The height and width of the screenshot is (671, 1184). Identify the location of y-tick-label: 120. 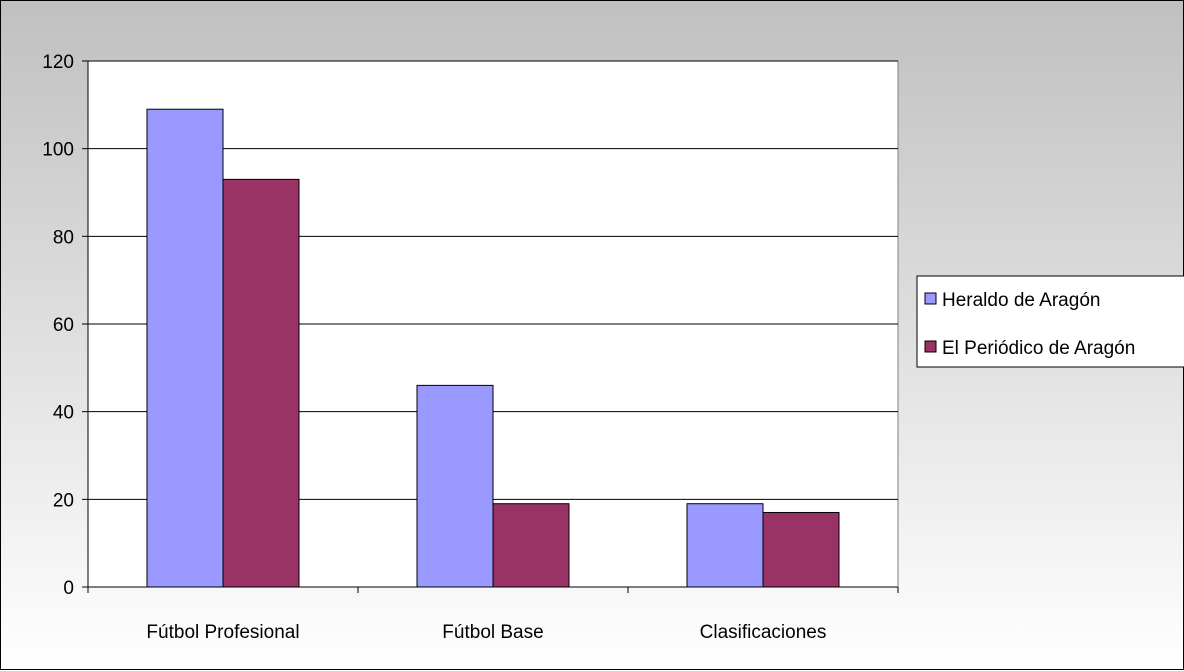
(58, 62).